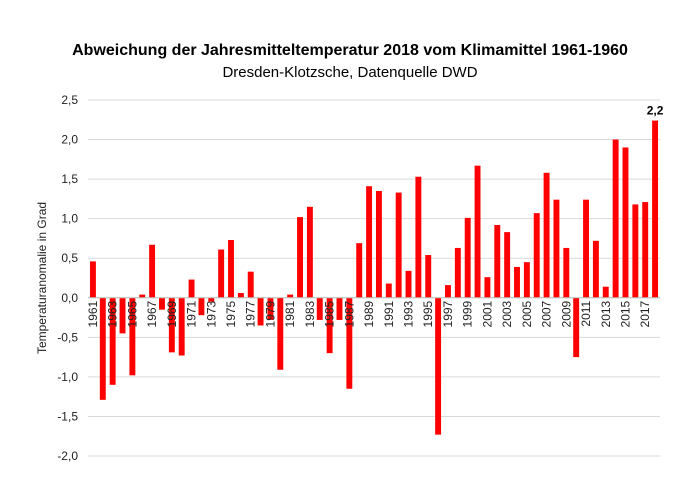 The height and width of the screenshot is (495, 700). I want to click on bar-1985, so click(329, 325).